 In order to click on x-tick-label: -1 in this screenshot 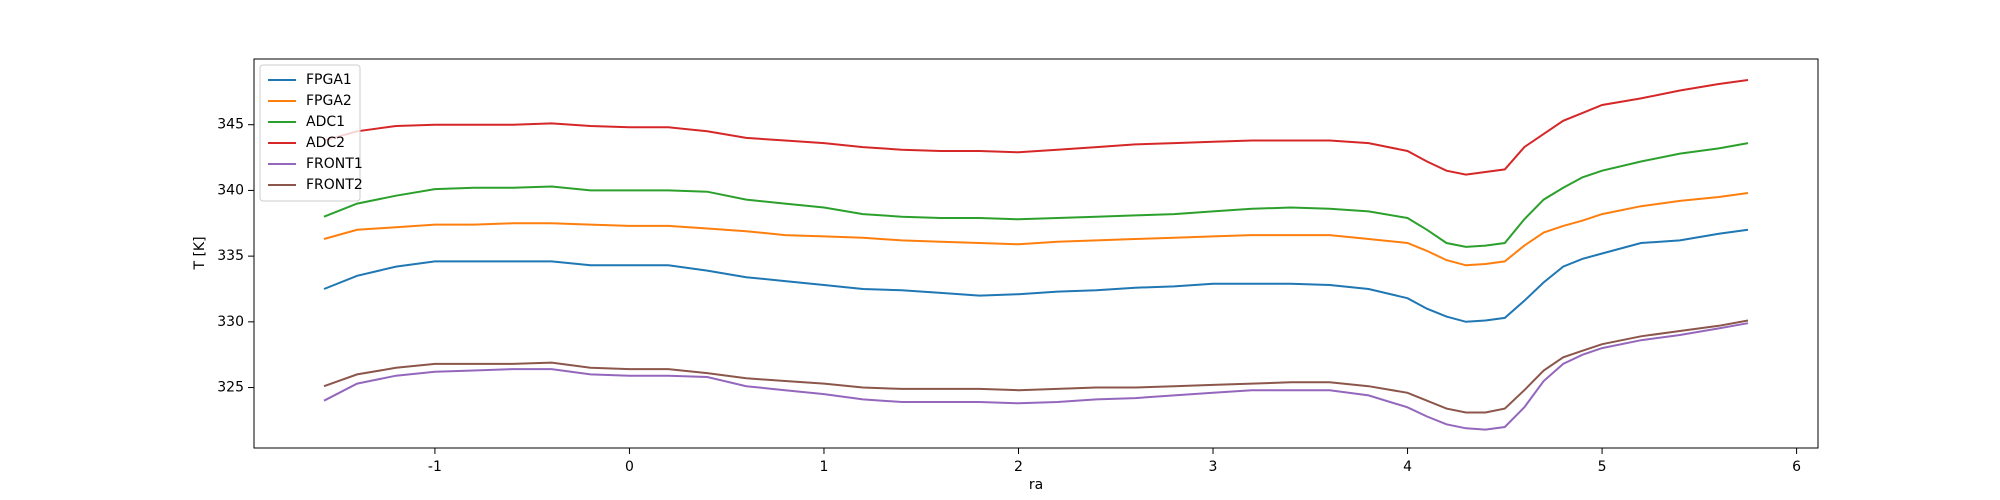, I will do `click(435, 467)`.